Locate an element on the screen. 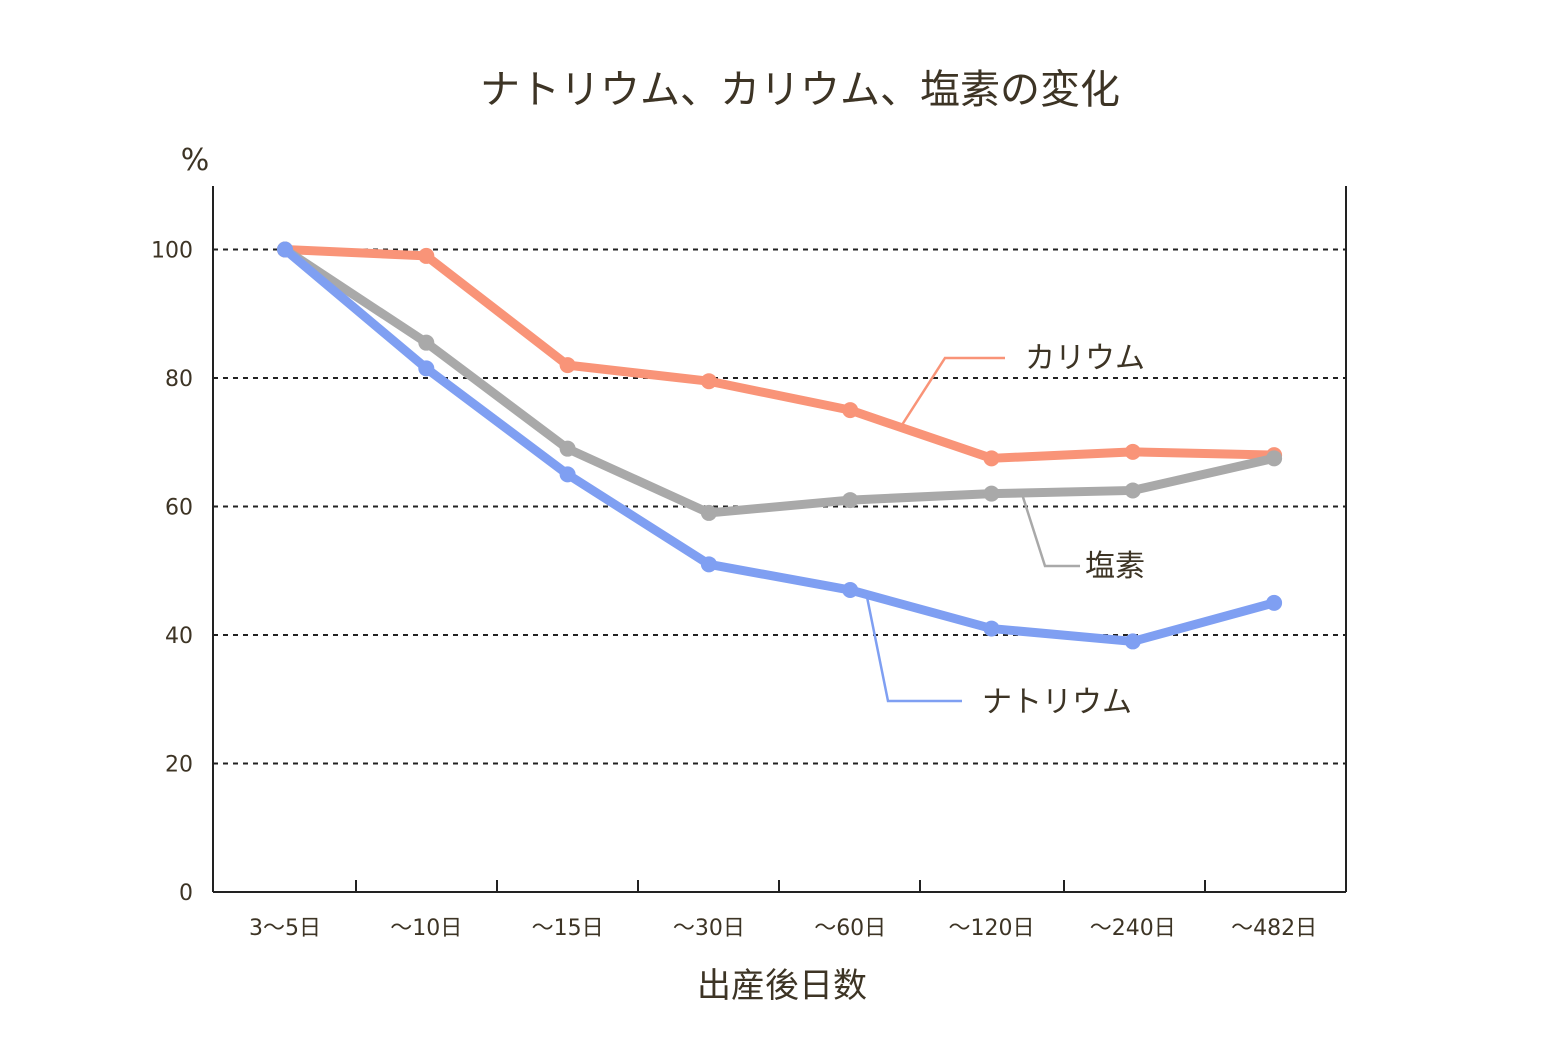 The height and width of the screenshot is (1040, 1560). x-axis-label: 出産後日数 is located at coordinates (782, 986).